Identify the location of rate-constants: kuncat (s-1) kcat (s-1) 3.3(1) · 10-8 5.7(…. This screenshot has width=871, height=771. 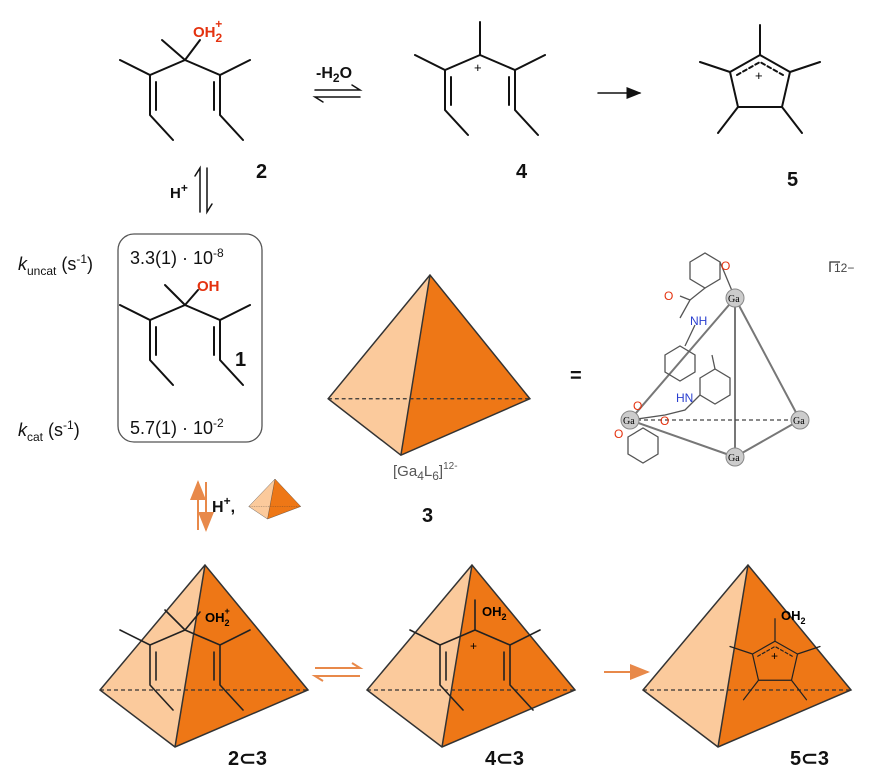
(140, 338).